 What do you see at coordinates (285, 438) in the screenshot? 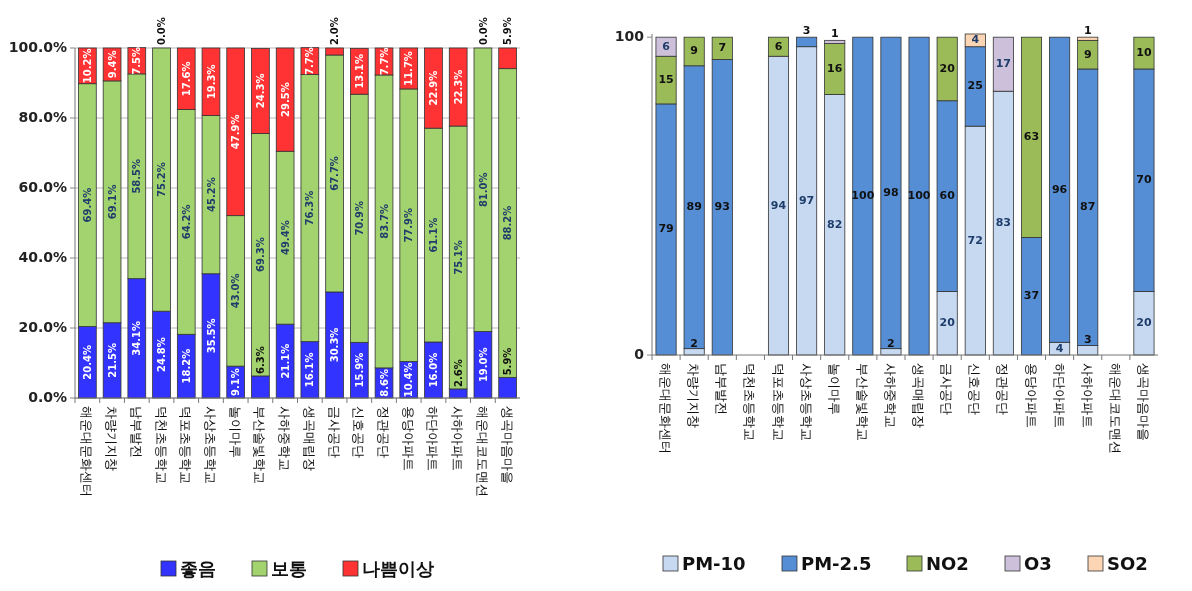
I see `x-tick-label: 사하중학교` at bounding box center [285, 438].